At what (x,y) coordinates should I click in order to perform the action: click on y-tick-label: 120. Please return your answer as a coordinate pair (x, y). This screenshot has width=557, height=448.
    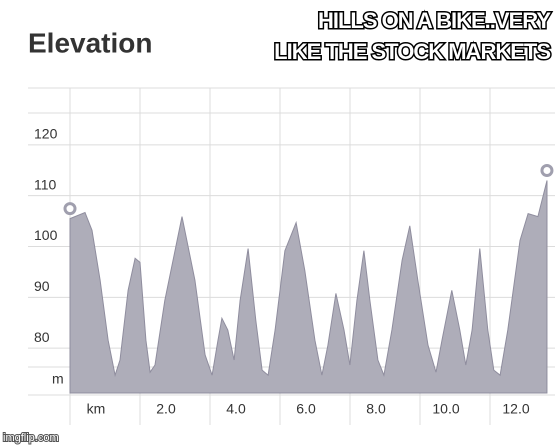
    Looking at the image, I should click on (46, 134).